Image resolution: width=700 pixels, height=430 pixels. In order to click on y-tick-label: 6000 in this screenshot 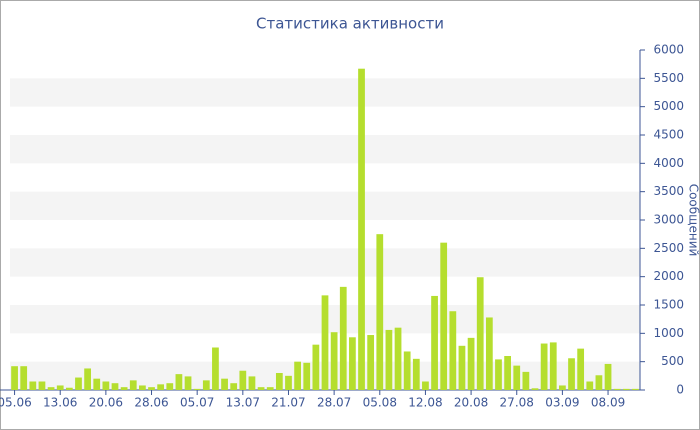, I will do `click(668, 50)`.